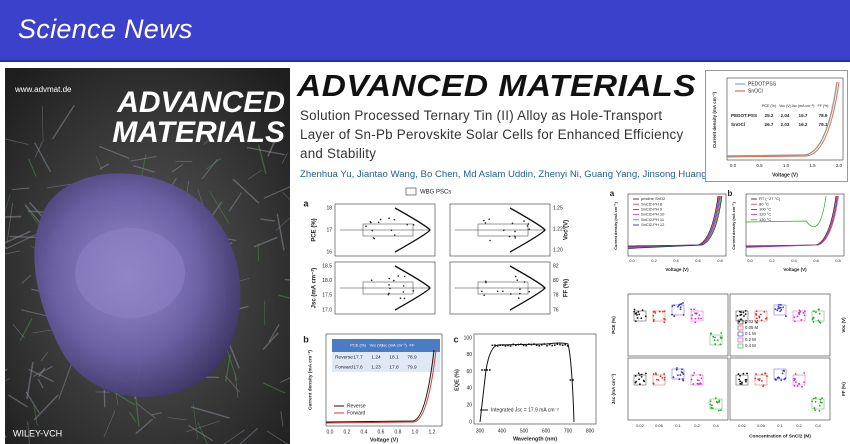  Describe the element at coordinates (330, 432) in the screenshot. I see `tick-label: 0.0` at that location.